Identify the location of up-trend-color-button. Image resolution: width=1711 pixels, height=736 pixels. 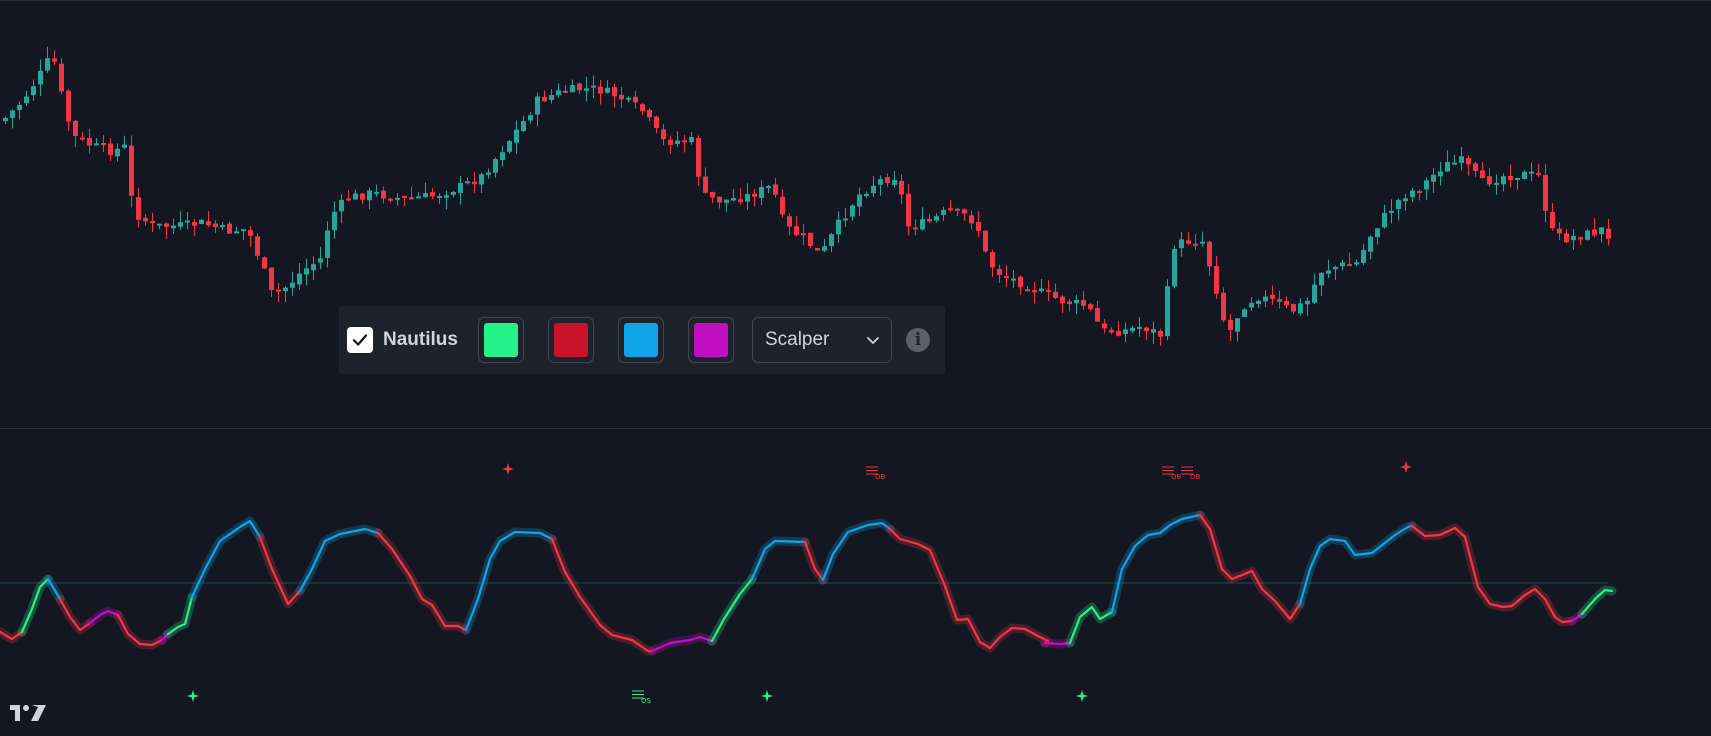
(640, 340).